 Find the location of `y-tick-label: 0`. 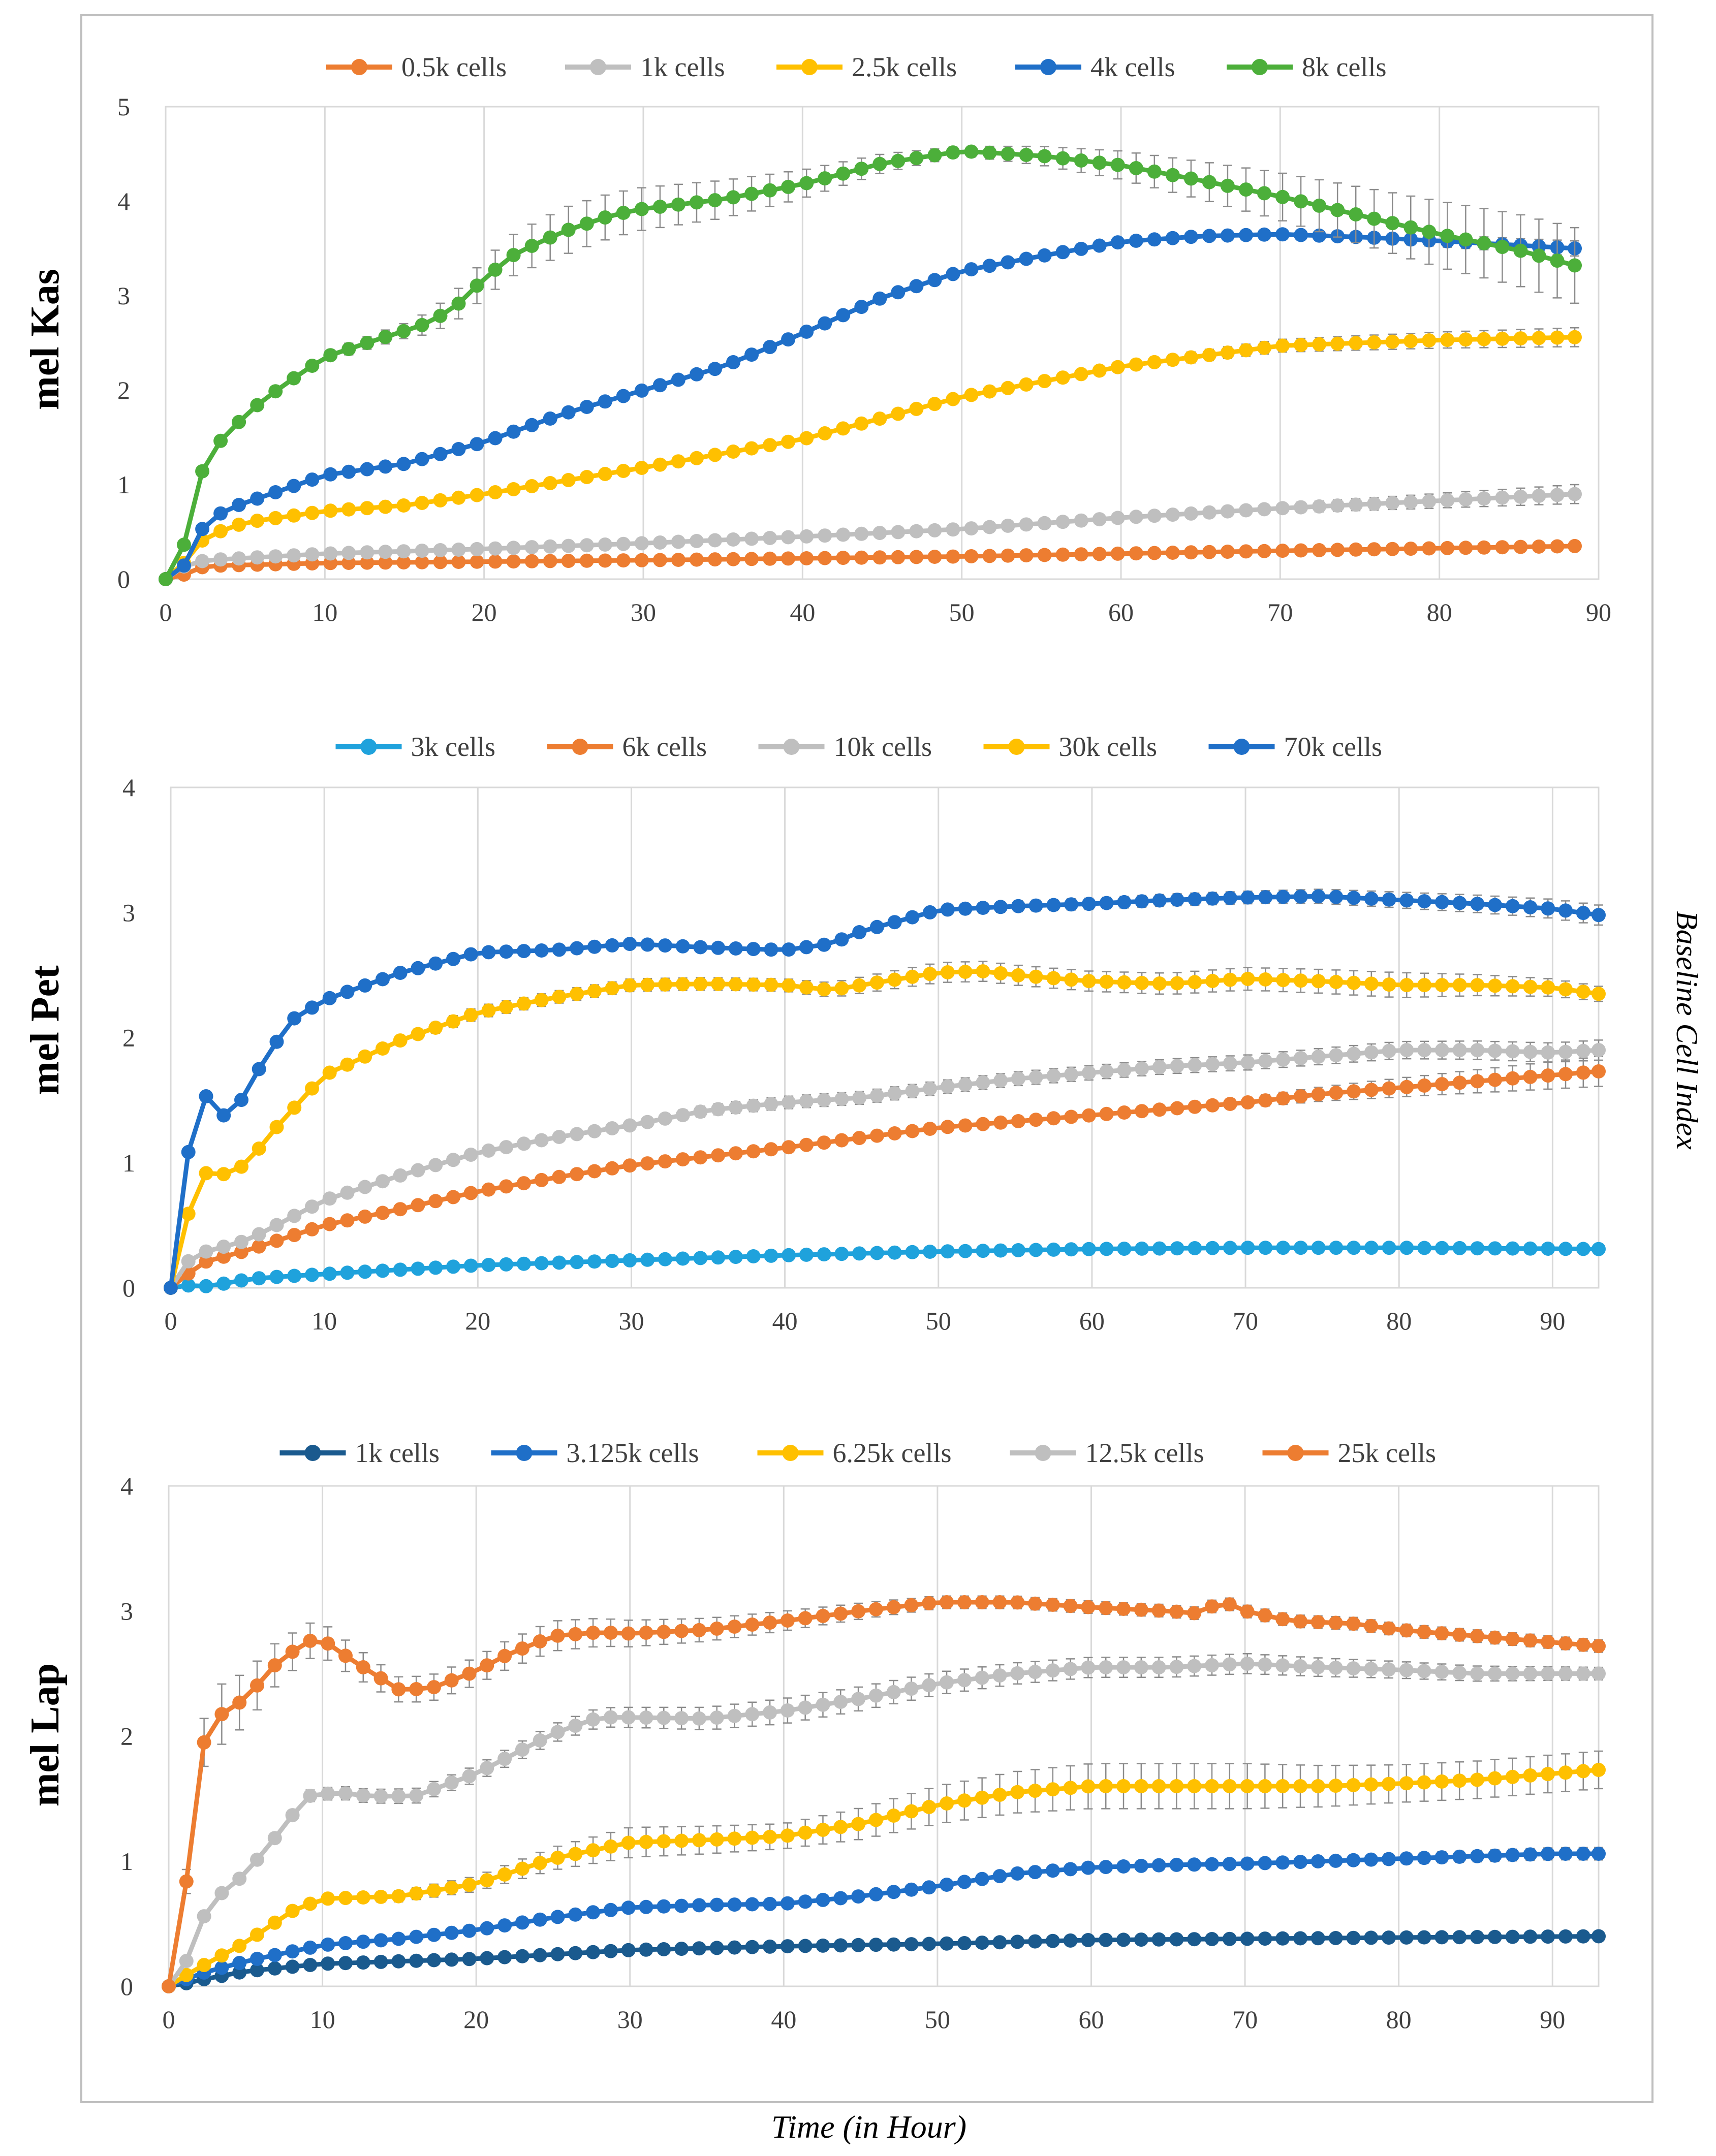

y-tick-label: 0 is located at coordinates (123, 579).